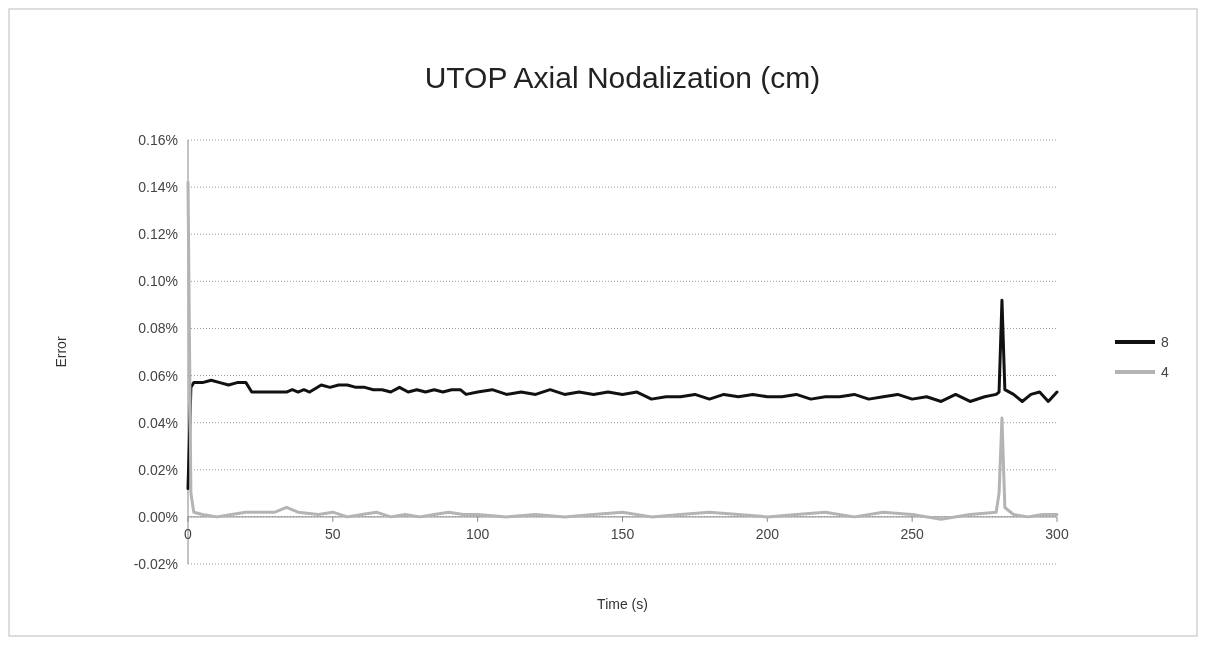 The image size is (1207, 645). I want to click on y-tick-label: 0.14%, so click(158, 187).